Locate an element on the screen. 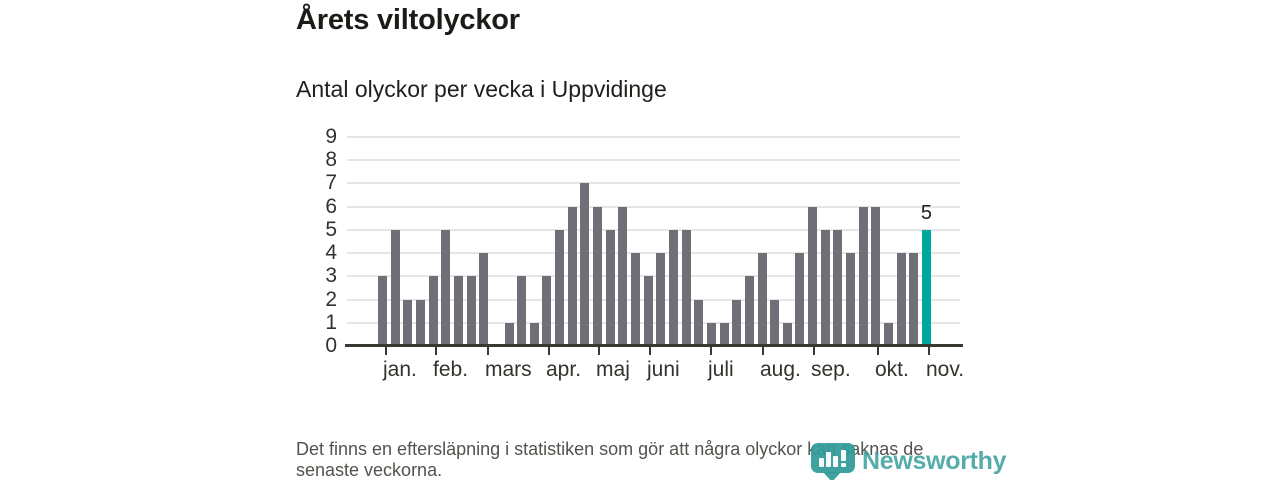 The image size is (1280, 480). y-tick-label: 4 is located at coordinates (331, 253).